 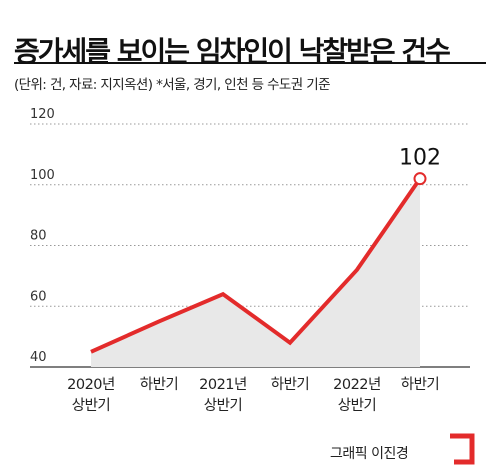 I want to click on chart-subtitle: (단위: 건, 자료: 지지옥션) *서울, 경기, 인천 등 수도권 기준, so click(x=172, y=85).